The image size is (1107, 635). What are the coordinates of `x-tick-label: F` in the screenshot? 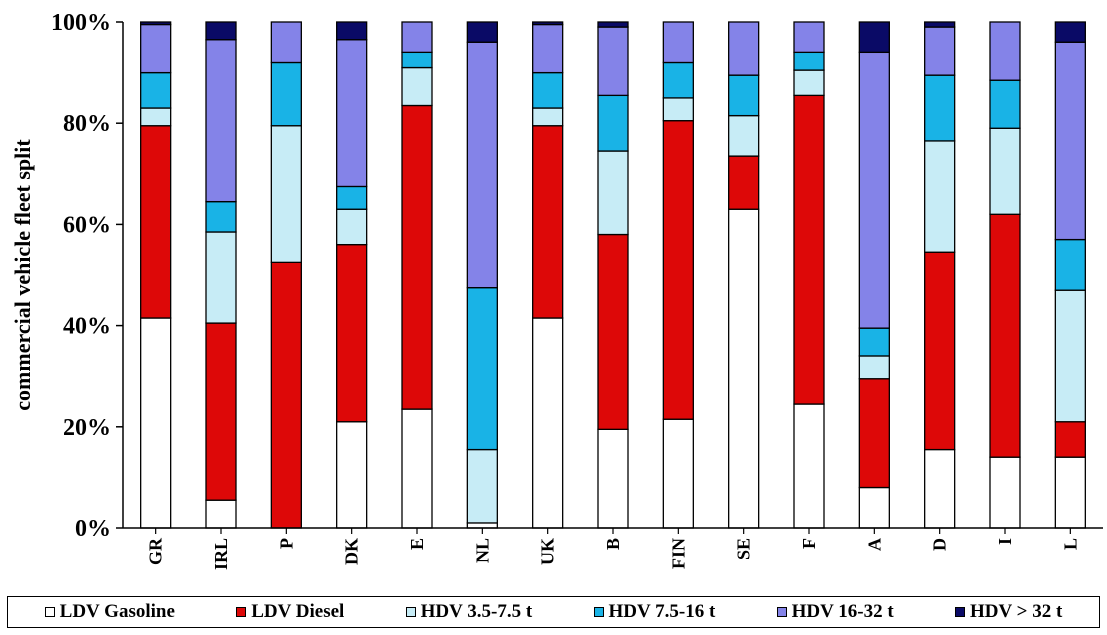 It's located at (809, 543).